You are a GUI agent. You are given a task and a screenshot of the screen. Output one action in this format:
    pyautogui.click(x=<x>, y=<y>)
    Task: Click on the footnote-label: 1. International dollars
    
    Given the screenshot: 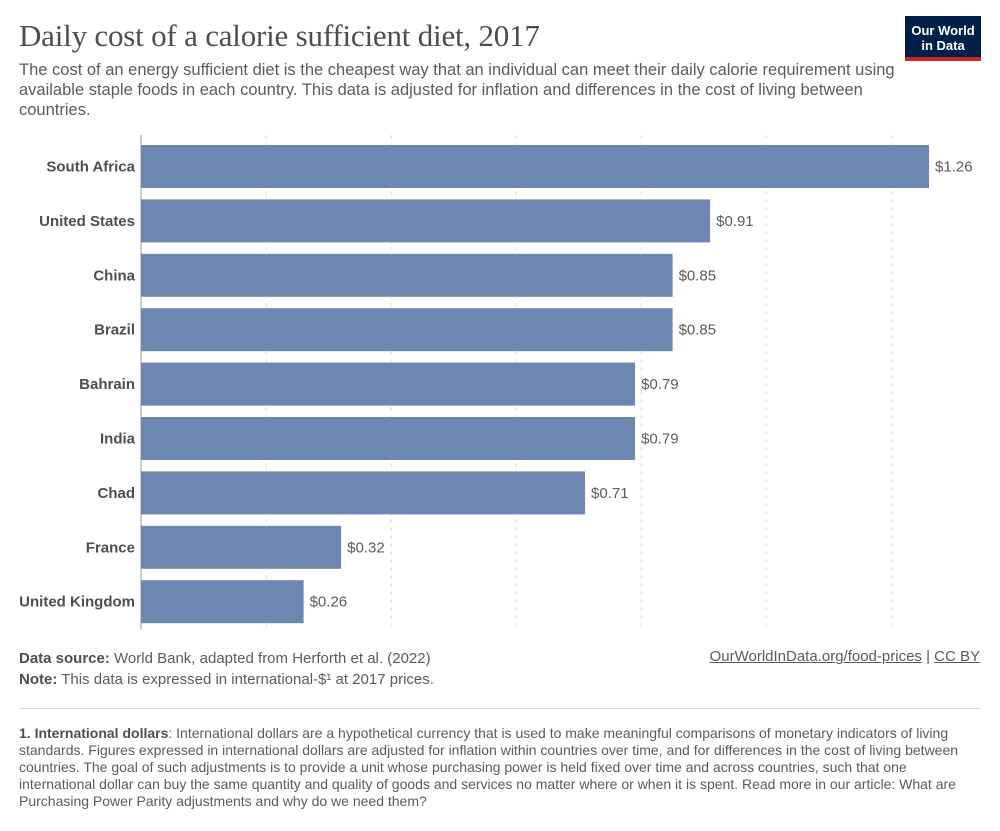 What is the action you would take?
    pyautogui.click(x=94, y=733)
    